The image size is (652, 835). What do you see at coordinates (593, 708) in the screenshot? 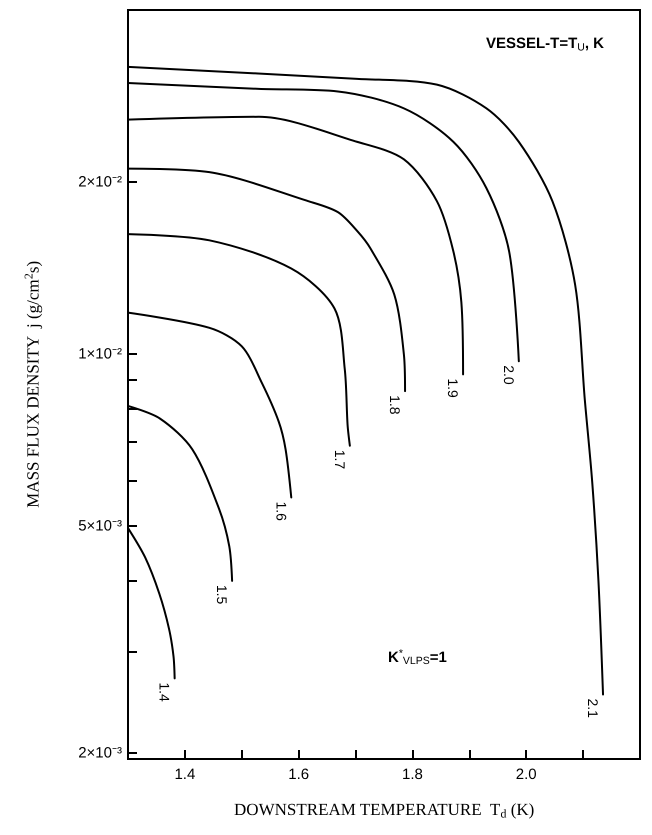
I see `text: 2.1` at bounding box center [593, 708].